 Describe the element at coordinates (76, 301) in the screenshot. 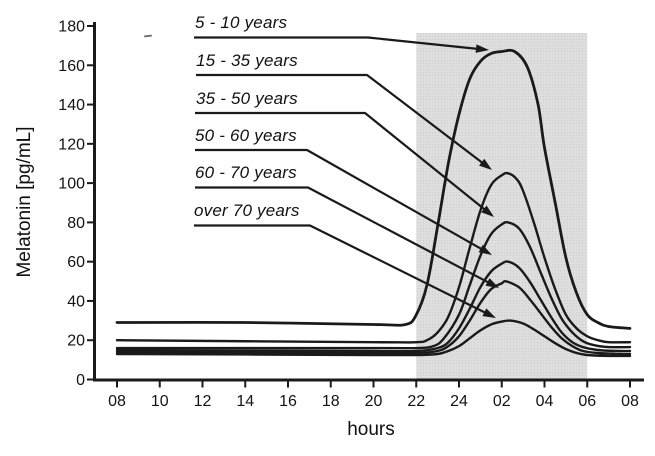

I see `y-tick-label: 40` at that location.